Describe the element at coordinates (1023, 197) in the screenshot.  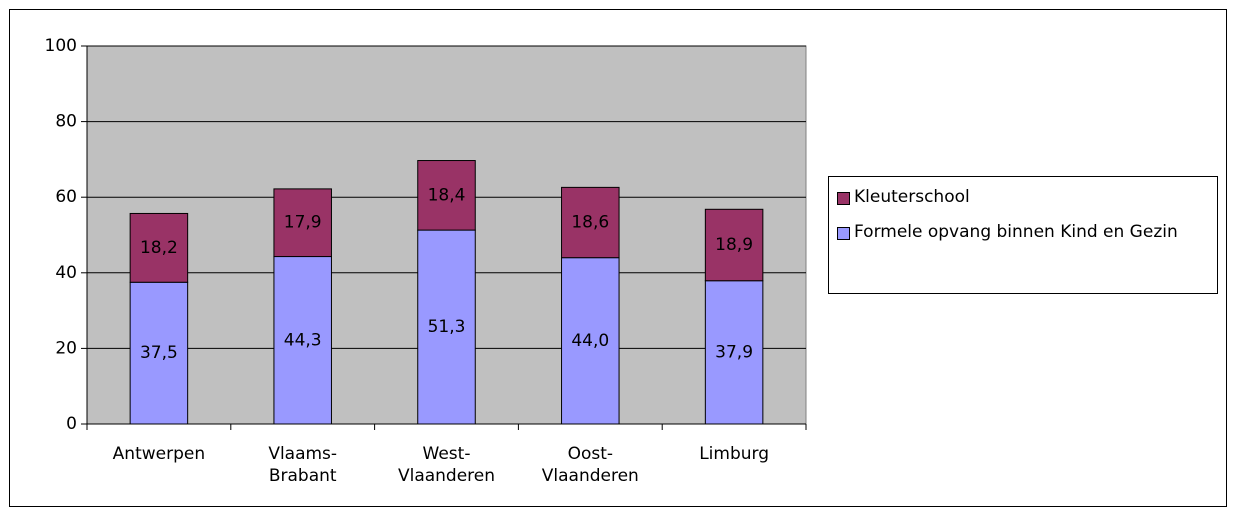
I see `legend-item: Kleuterschool` at that location.